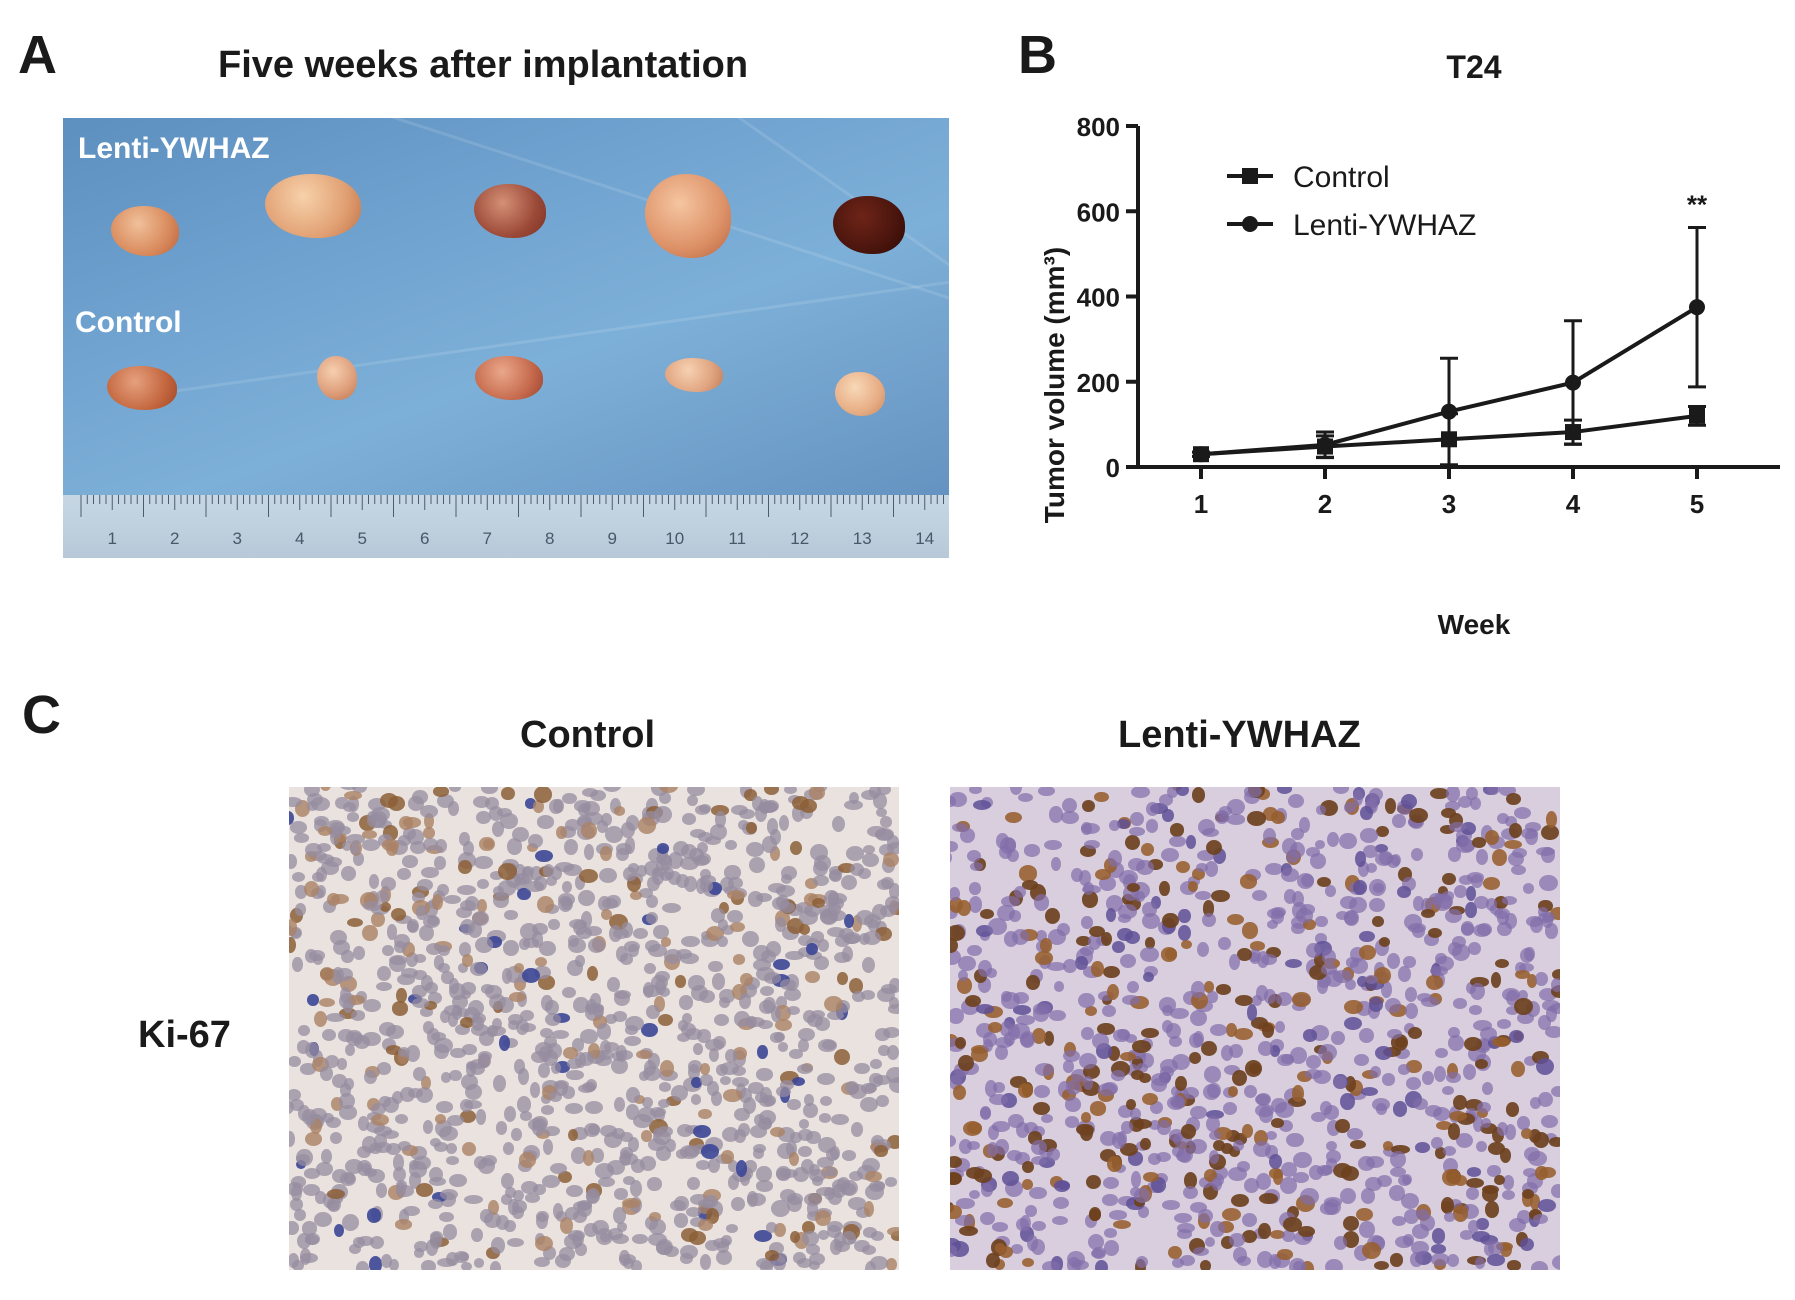 This screenshot has width=1795, height=1300. Describe the element at coordinates (1250, 176) in the screenshot. I see `legend-marker-square` at that location.